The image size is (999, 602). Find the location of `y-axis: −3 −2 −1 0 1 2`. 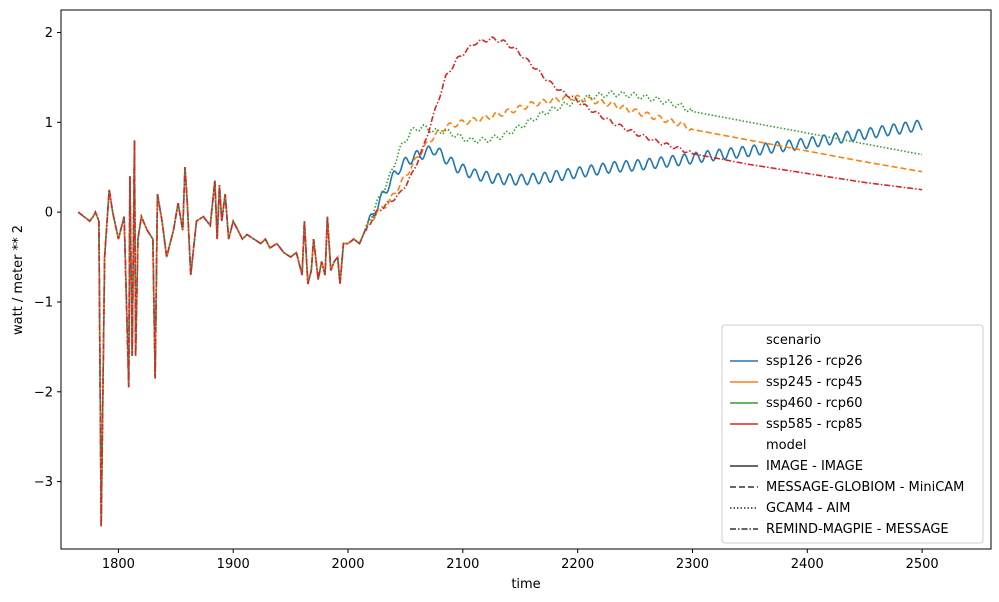

y-axis: −3 −2 −1 0 1 2 is located at coordinates (47, 258).